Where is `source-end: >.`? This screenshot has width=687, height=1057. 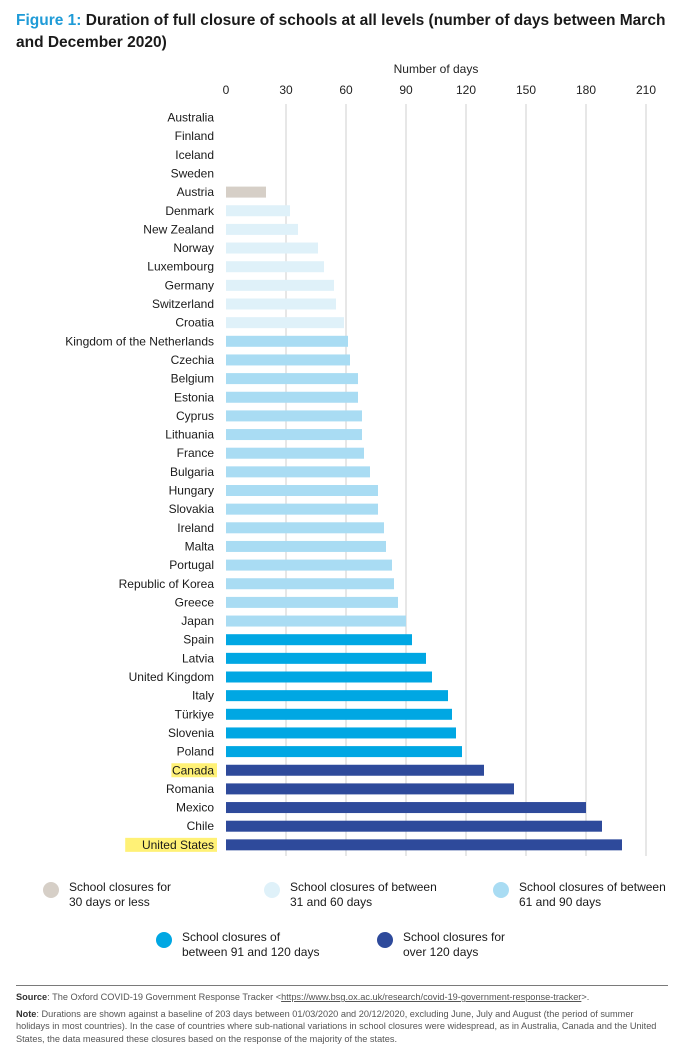
source-end: >. is located at coordinates (585, 997).